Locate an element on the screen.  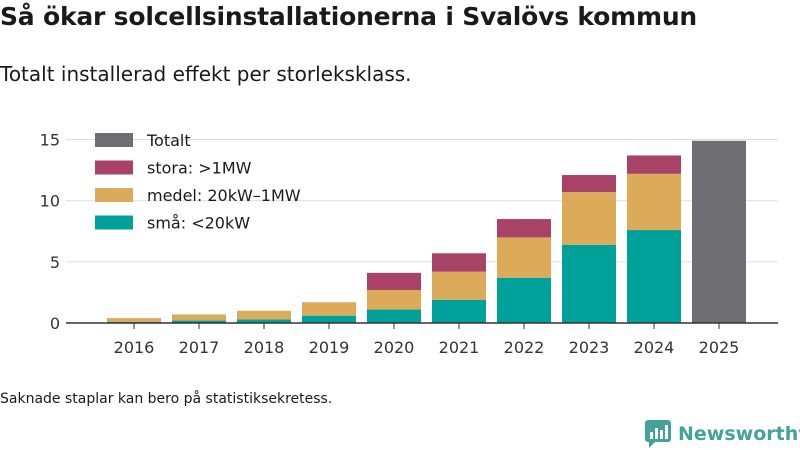
x-tick-label-2025: 2025 is located at coordinates (719, 347).